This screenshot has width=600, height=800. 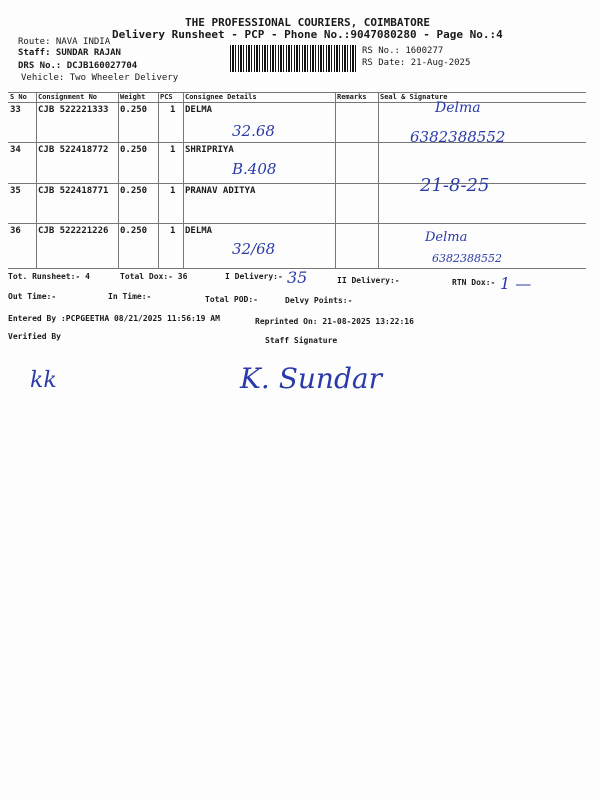 I want to click on table-cell-cons: CJB 522221333, so click(x=73, y=110).